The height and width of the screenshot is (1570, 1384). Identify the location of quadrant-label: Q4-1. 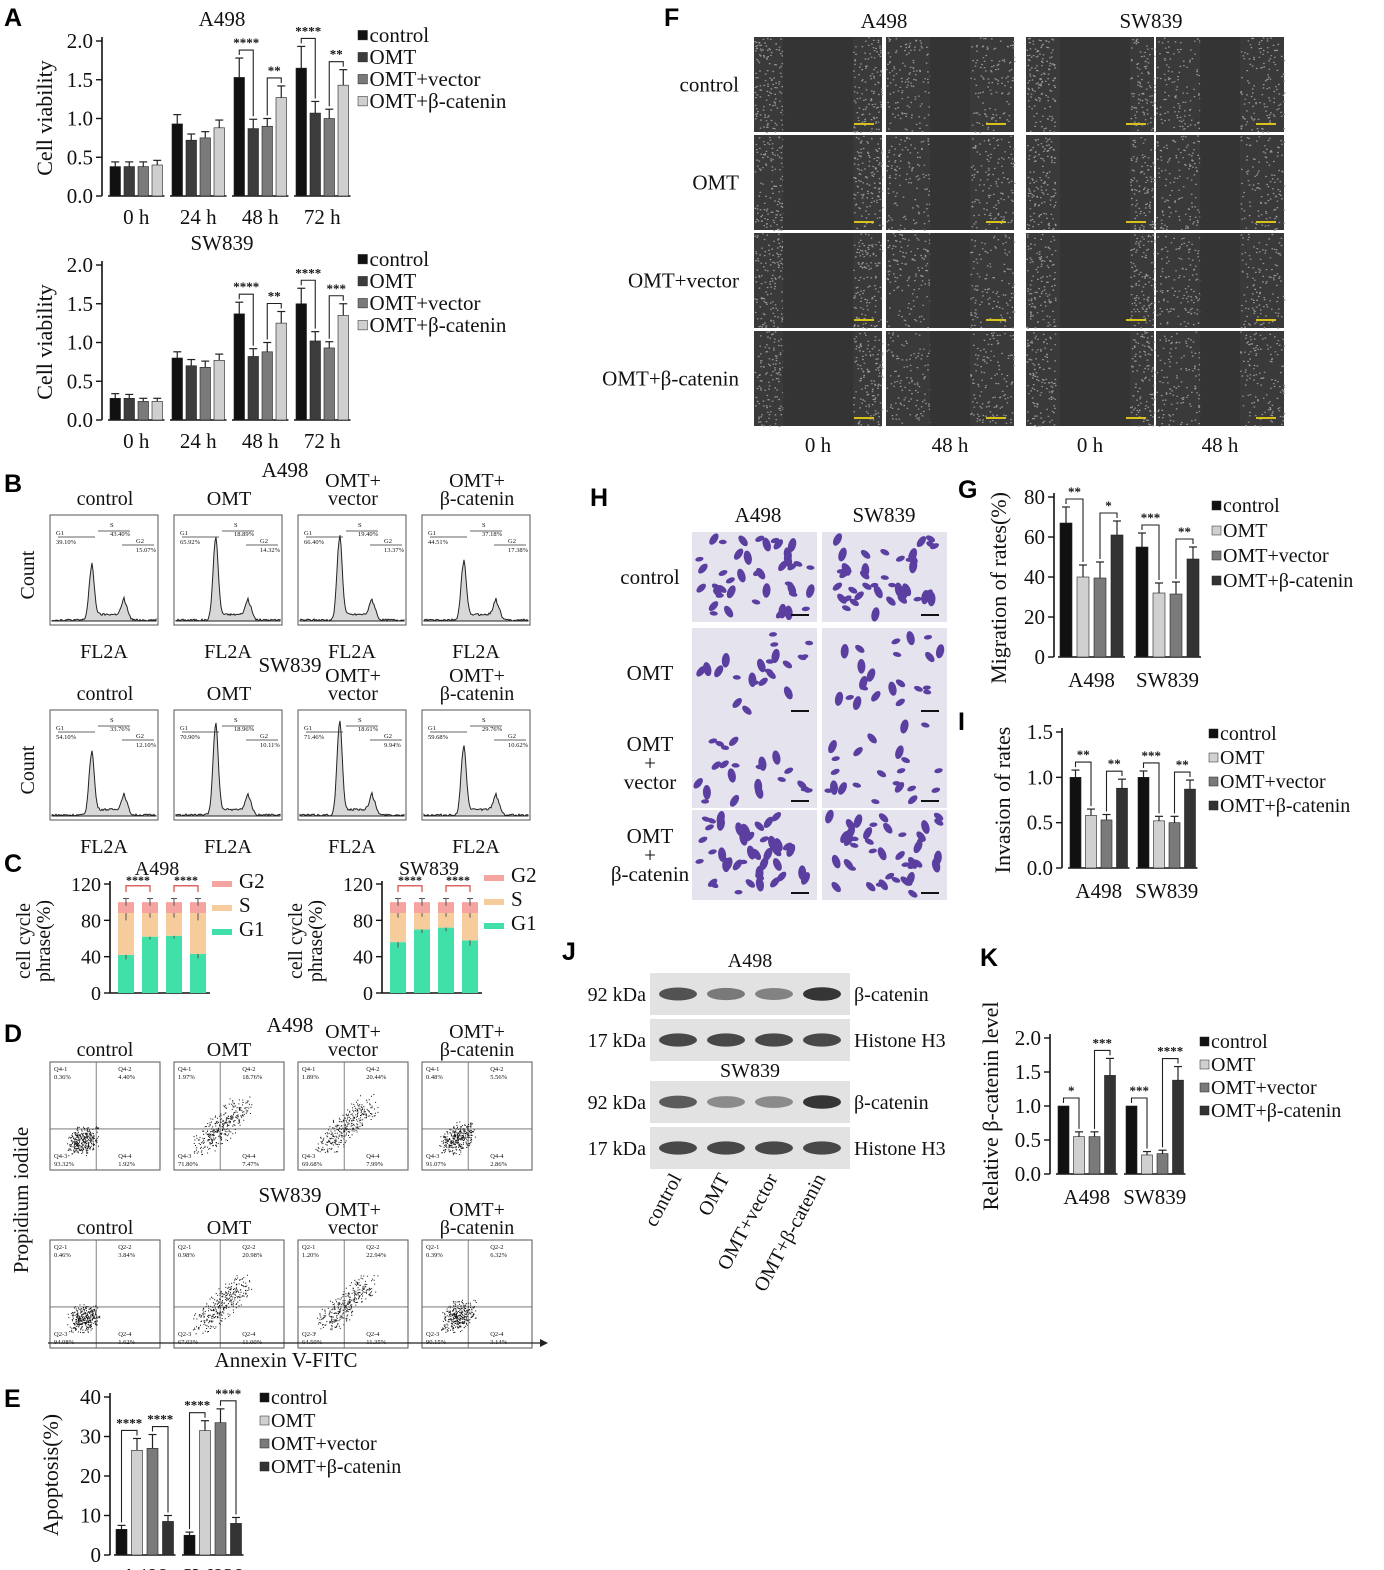
(184, 1069).